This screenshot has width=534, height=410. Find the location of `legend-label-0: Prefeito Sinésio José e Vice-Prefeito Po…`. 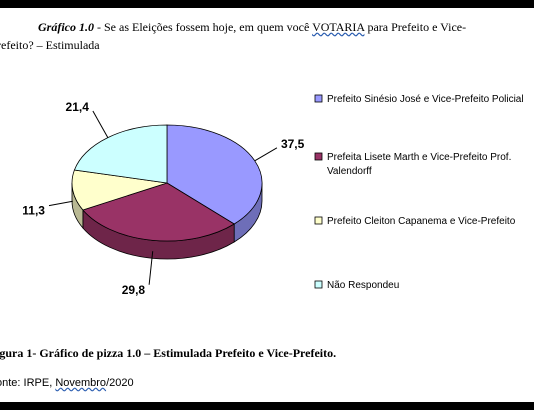

legend-label-0: Prefeito Sinésio José e Vice-Prefeito Po… is located at coordinates (425, 99).